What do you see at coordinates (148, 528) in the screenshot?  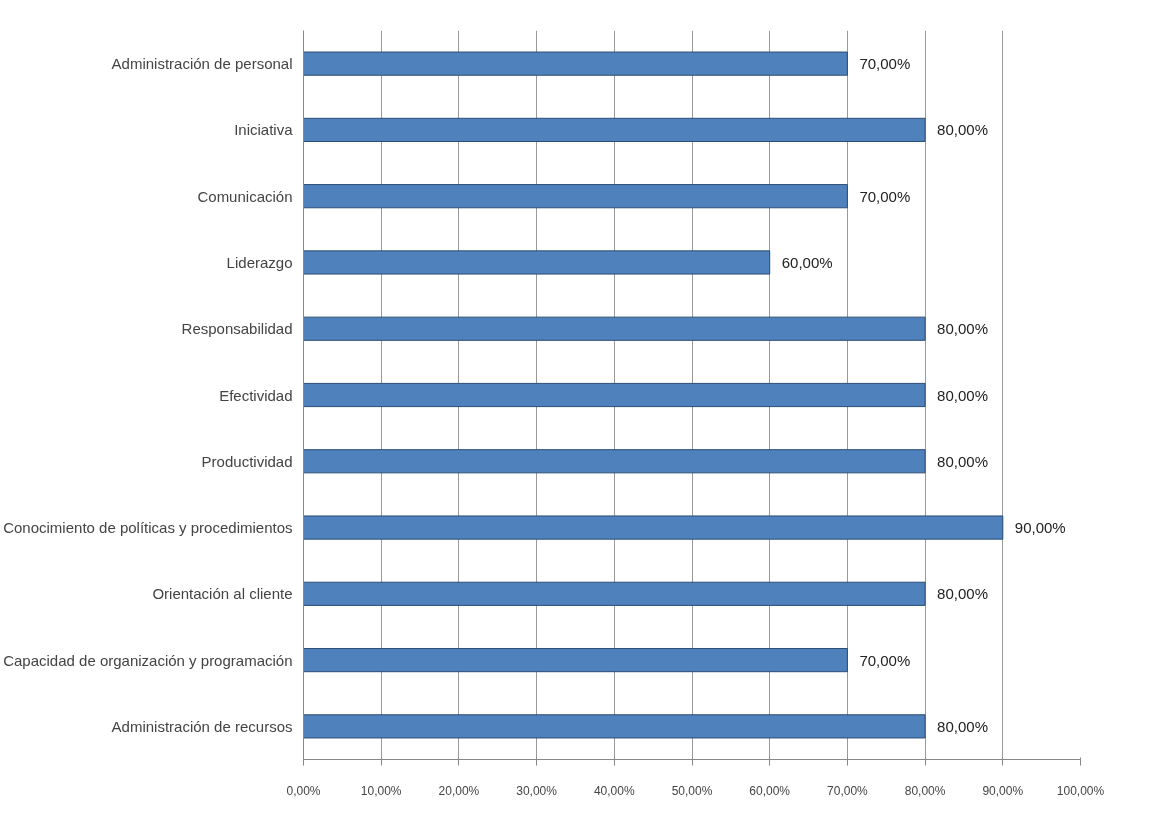 I see `y-tick-label: Conocimiento de políticas y procedimientos` at bounding box center [148, 528].